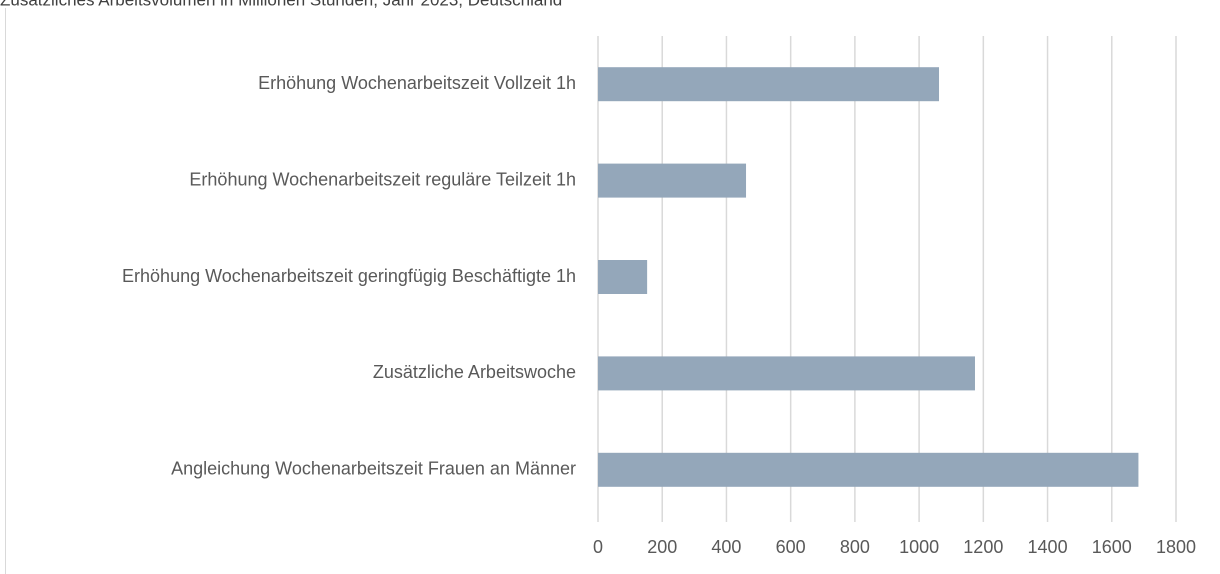  I want to click on x-tick-label: 1400, so click(1048, 547).